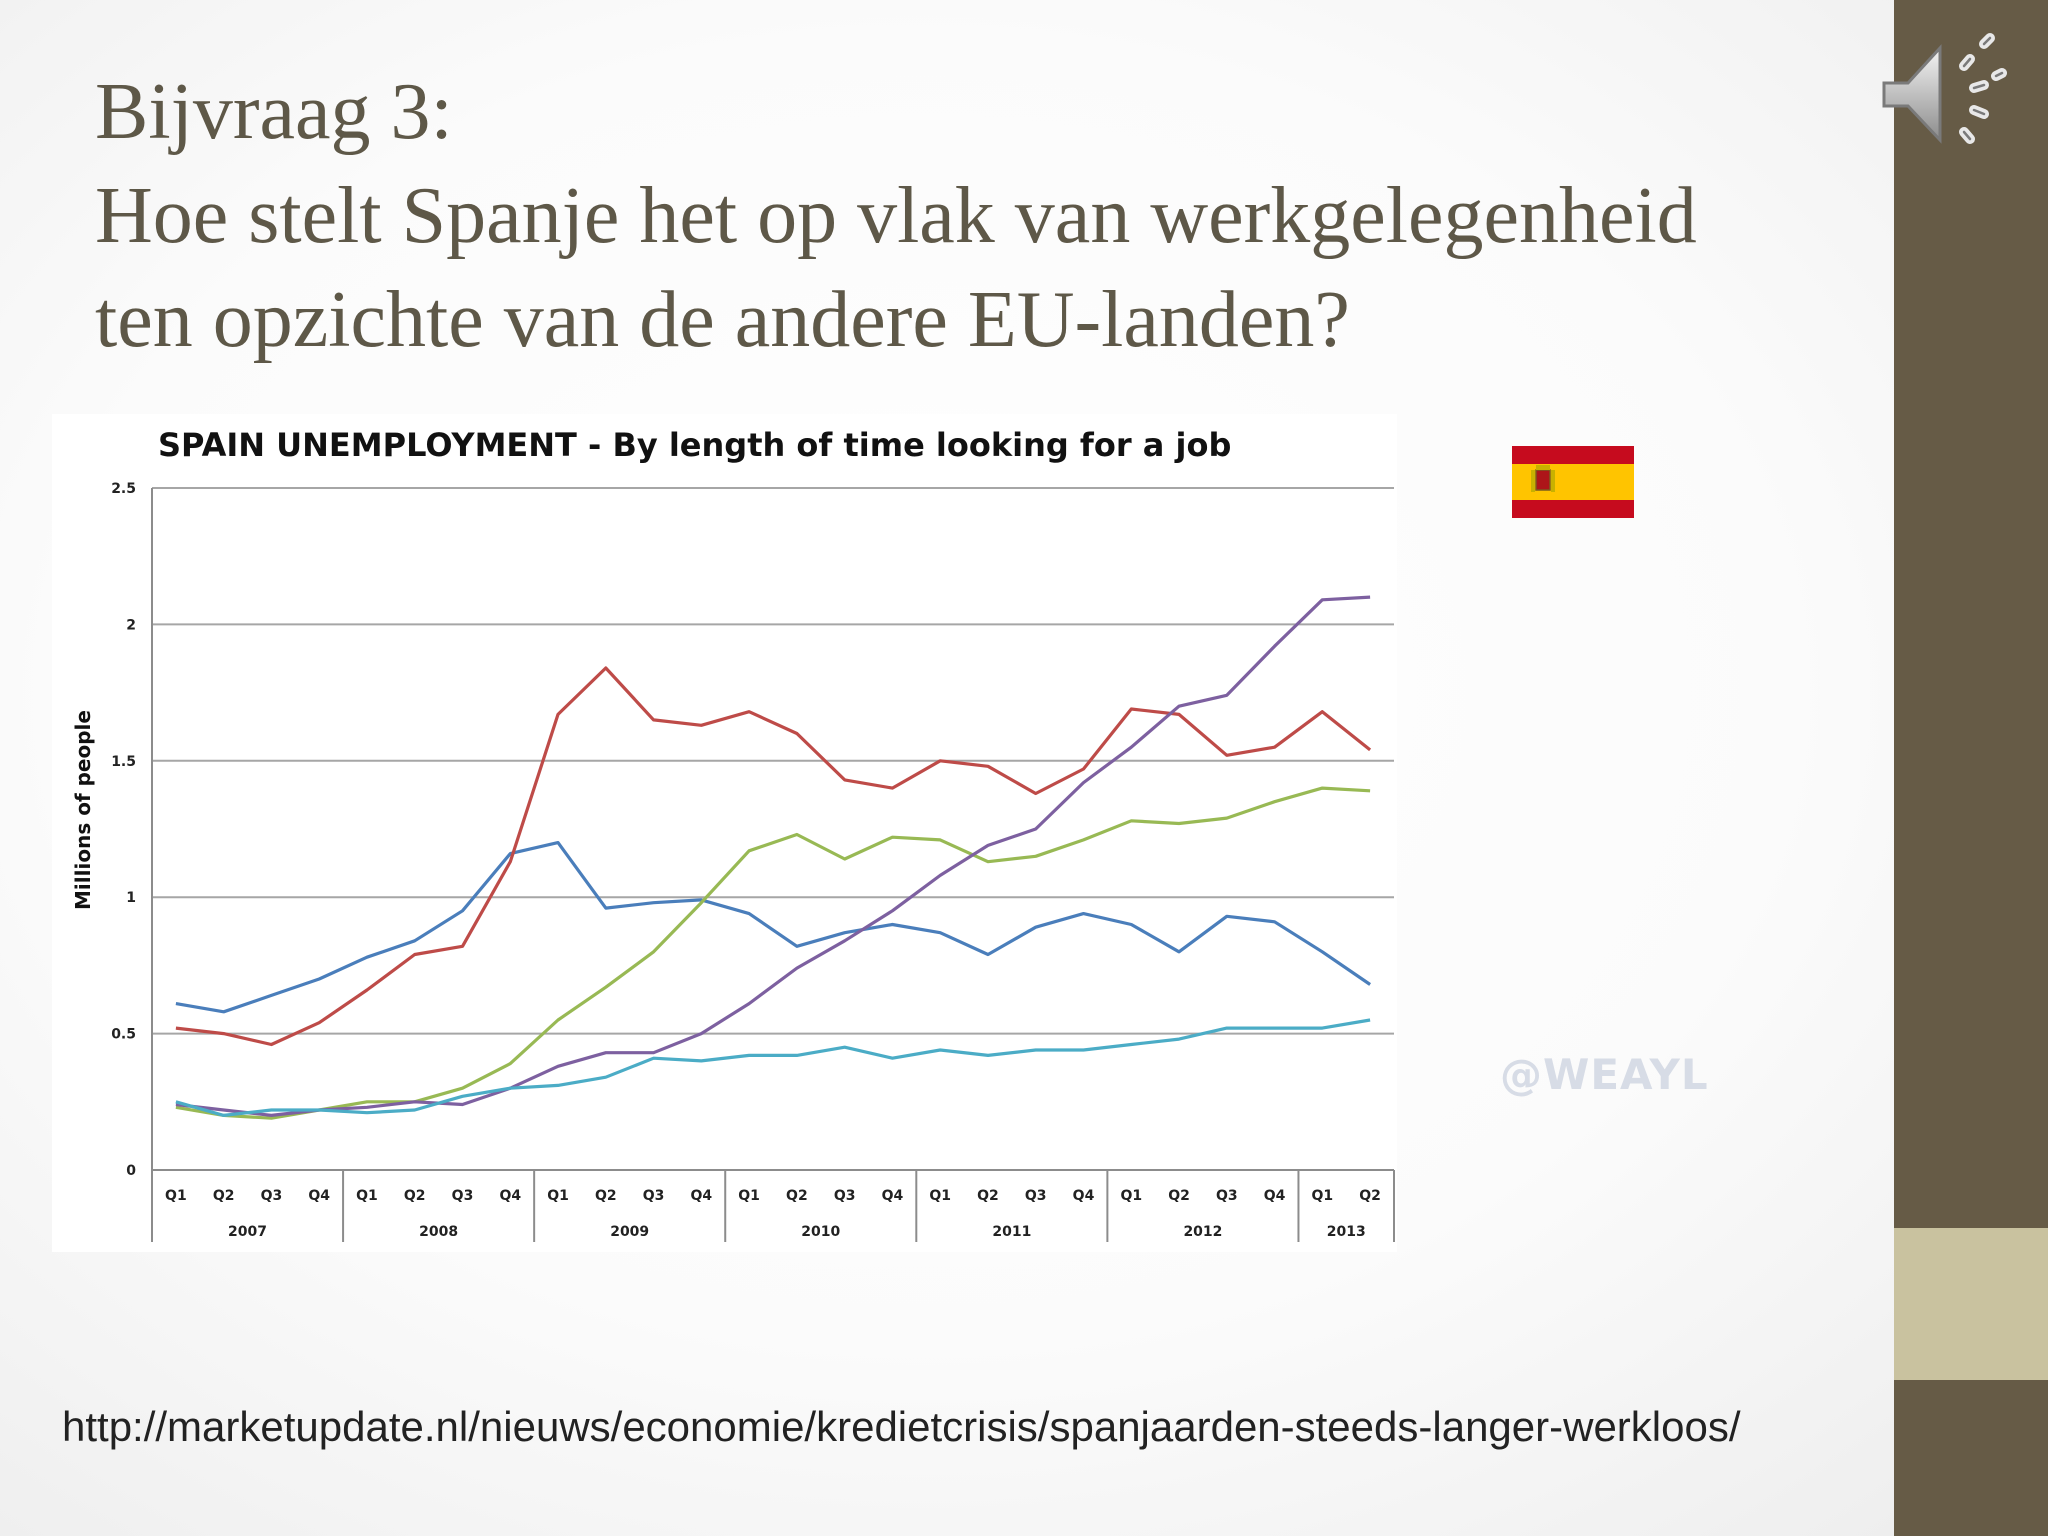 This screenshot has width=2048, height=1536. I want to click on slide-title-line-1: Bijvraag 3:, so click(274, 112).